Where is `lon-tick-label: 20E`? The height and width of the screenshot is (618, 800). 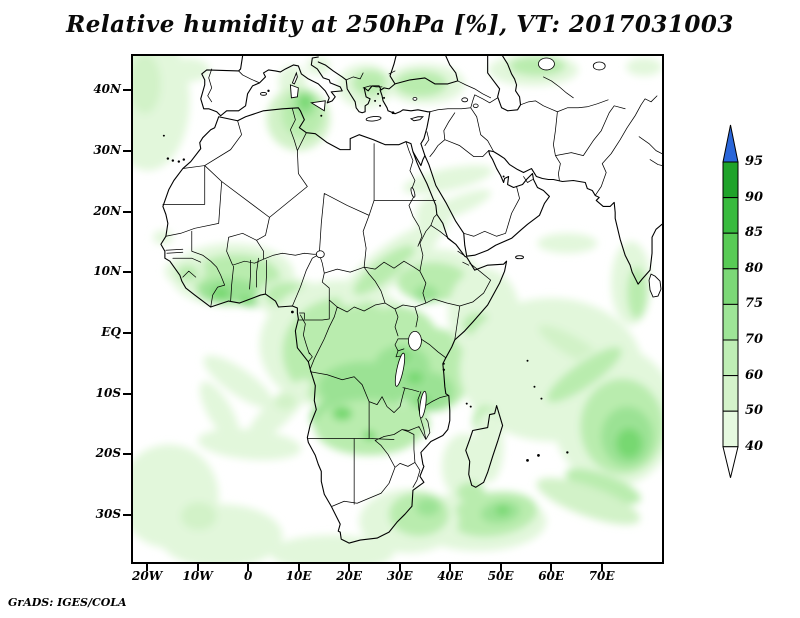
lon-tick-label: 20E is located at coordinates (349, 576).